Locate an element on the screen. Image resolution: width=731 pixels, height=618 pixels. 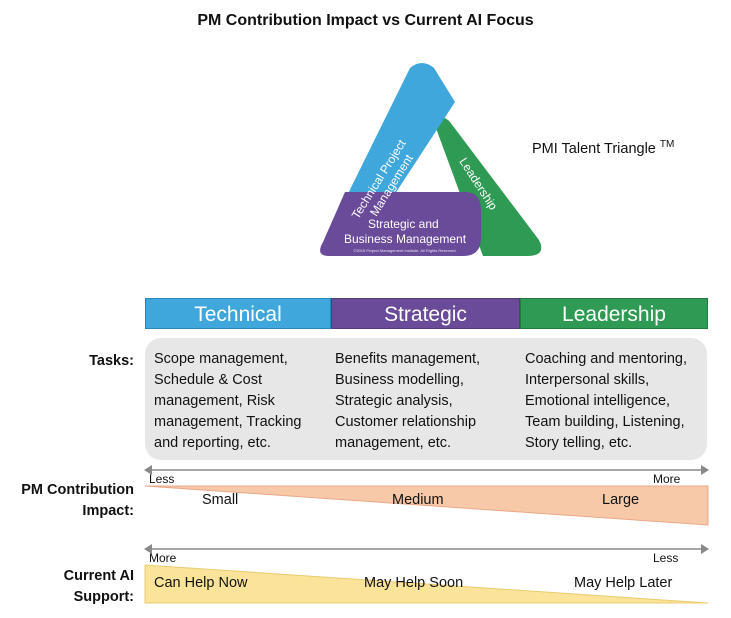
tasks-row-label: Tasks: is located at coordinates (111, 361).